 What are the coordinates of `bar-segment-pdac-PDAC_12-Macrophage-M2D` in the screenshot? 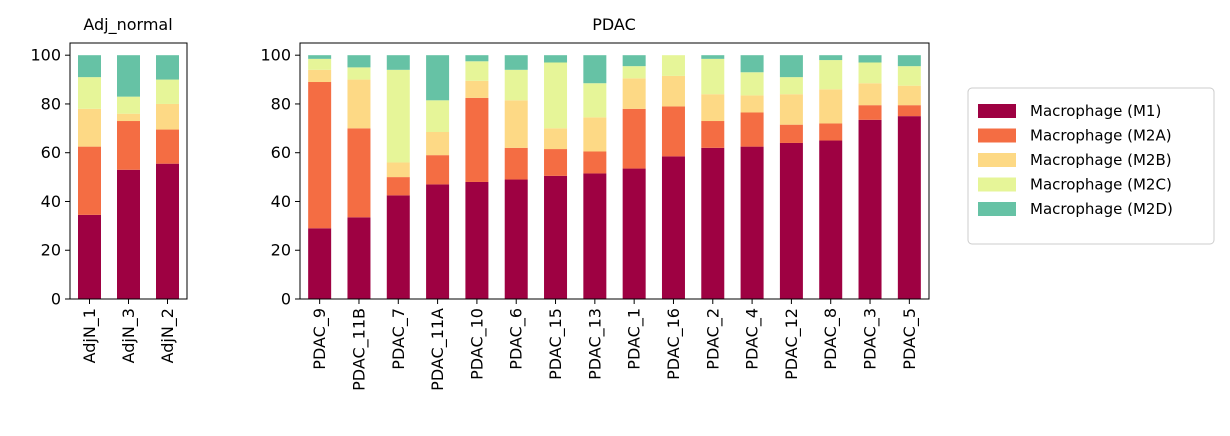 It's located at (791, 66).